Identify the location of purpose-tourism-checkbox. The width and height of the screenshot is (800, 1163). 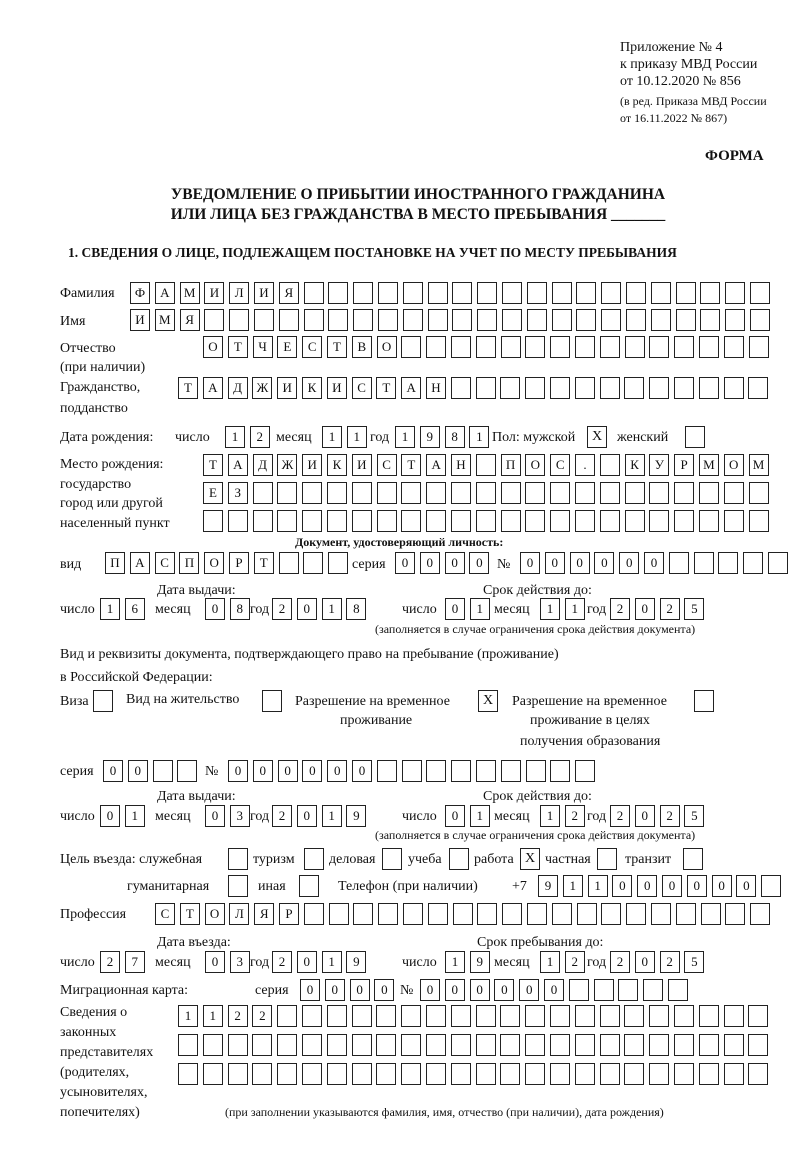
(314, 859).